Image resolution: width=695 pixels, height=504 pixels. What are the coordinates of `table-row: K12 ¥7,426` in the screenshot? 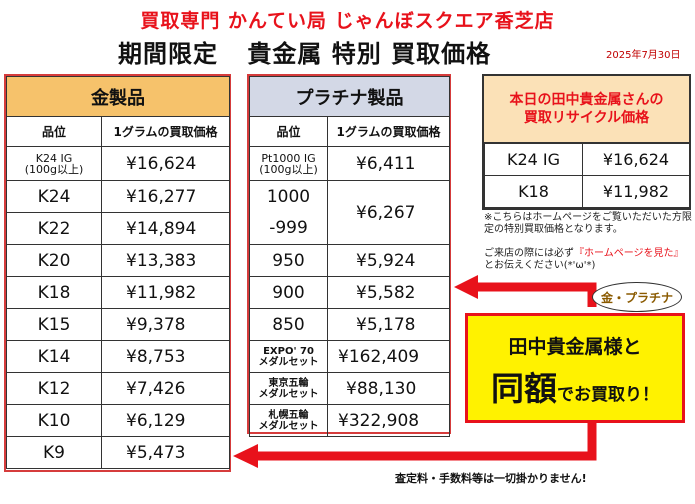 It's located at (118, 388).